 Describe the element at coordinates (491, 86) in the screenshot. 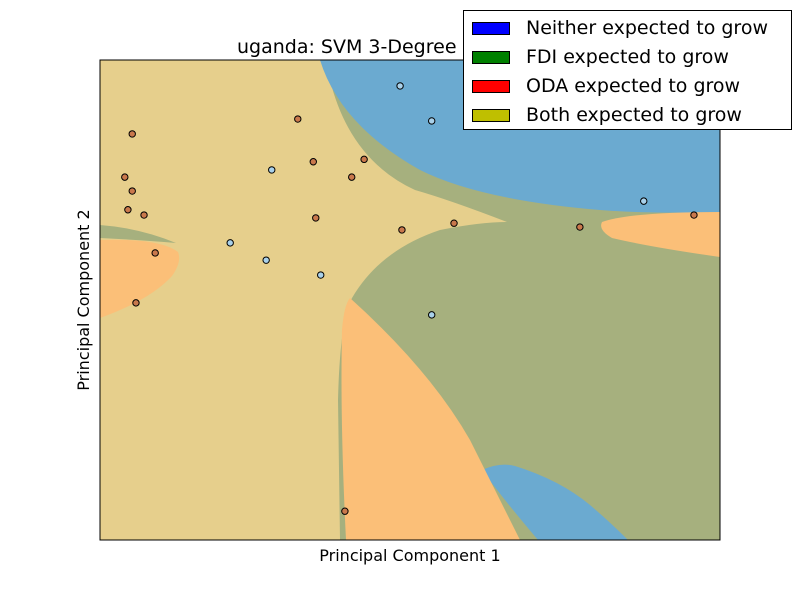

I see `legend-swatch-oda` at that location.